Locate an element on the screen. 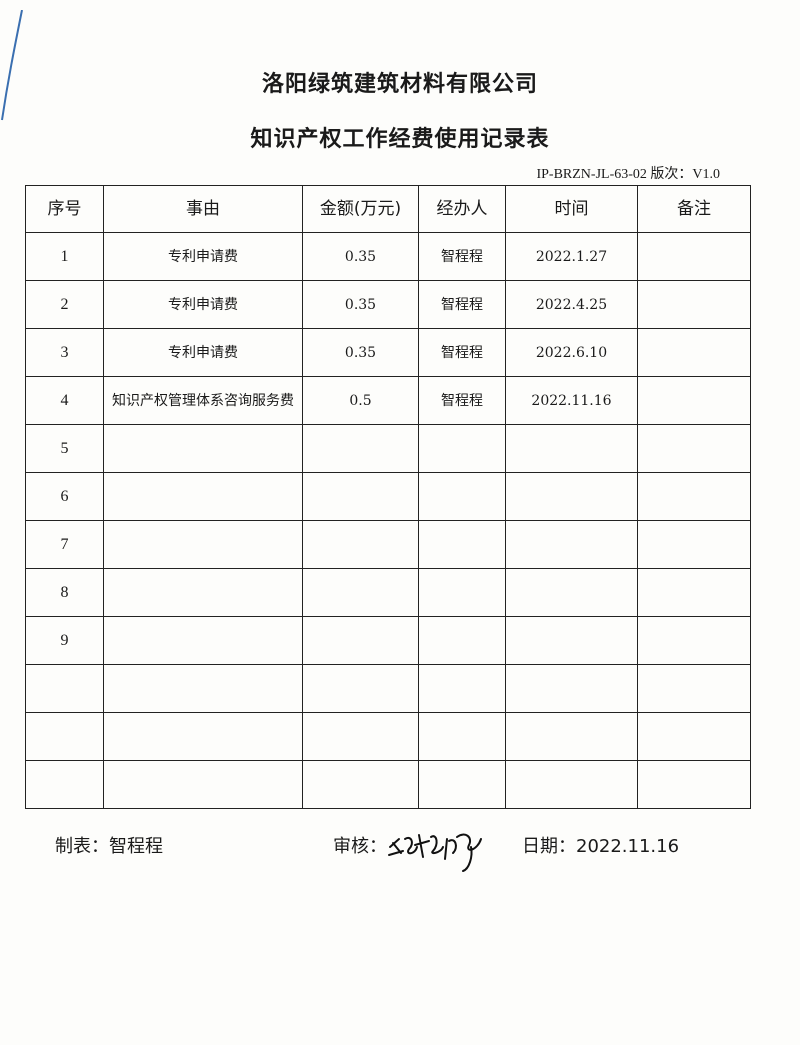  cell-seq: 2 is located at coordinates (64, 304).